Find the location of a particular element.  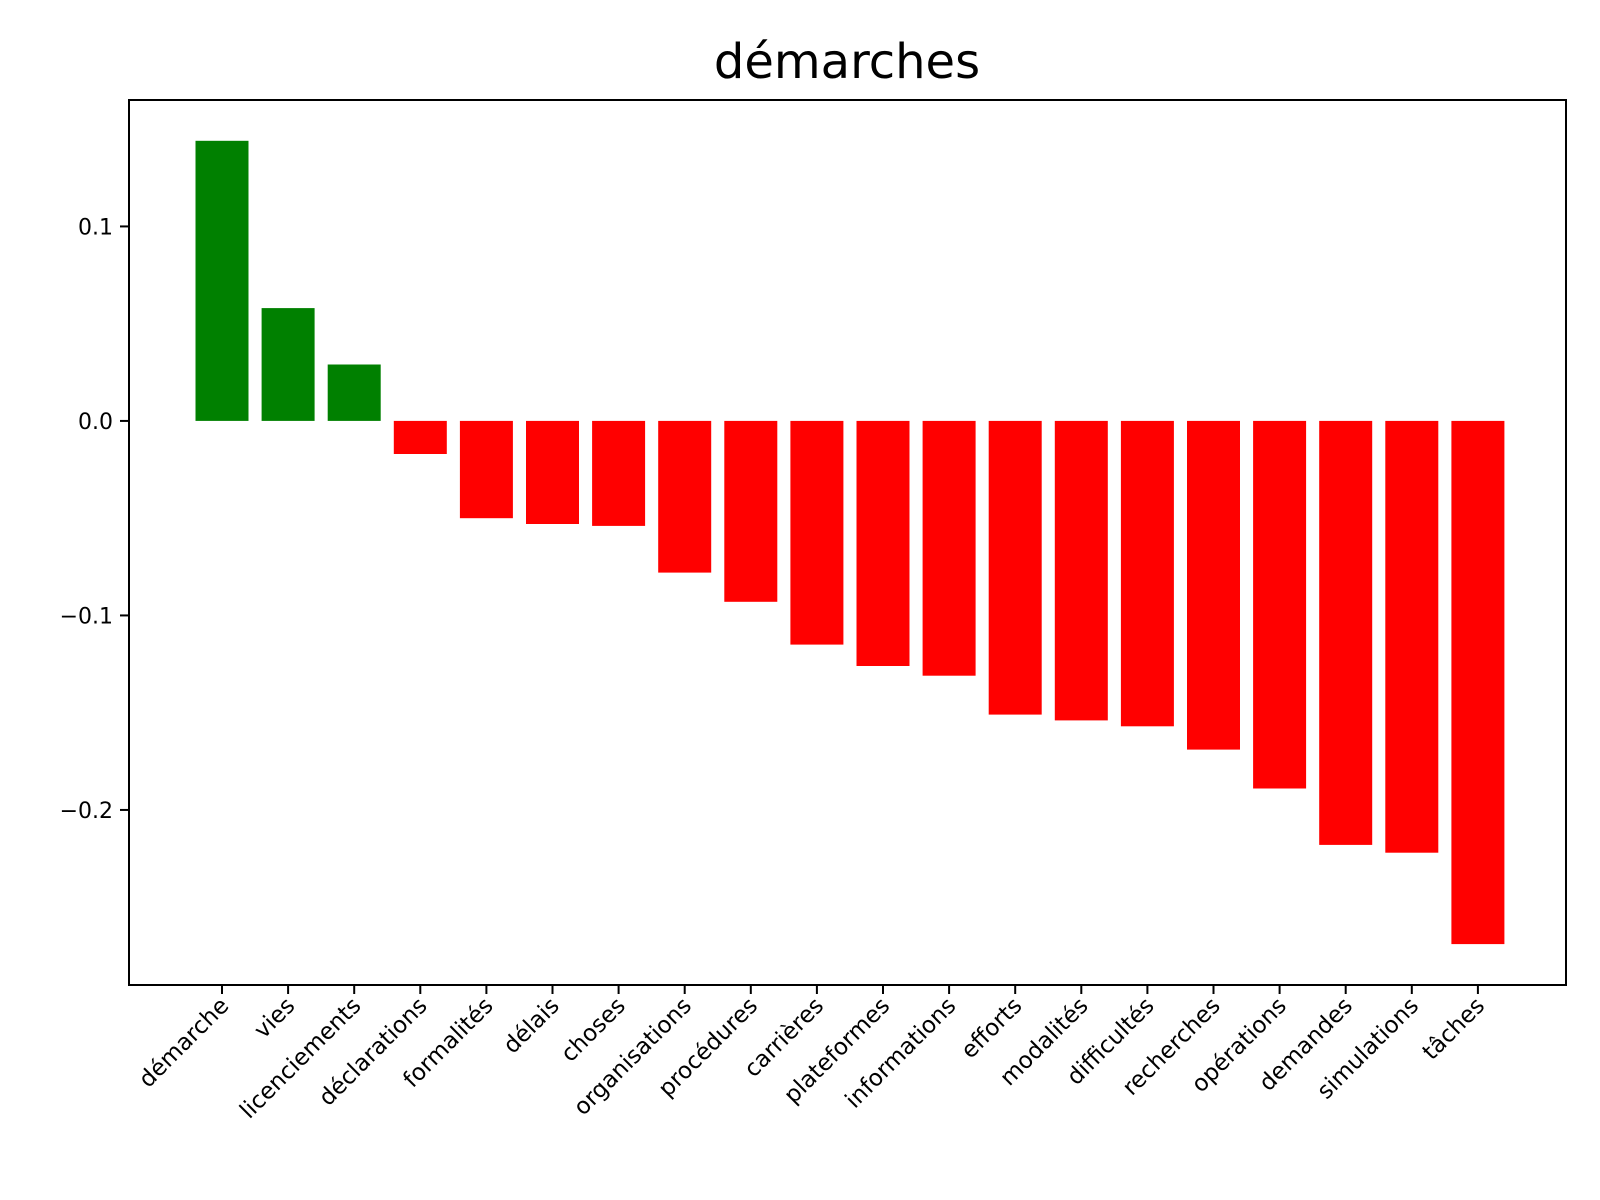

y-tick-label: −0.1 is located at coordinates (86, 616).